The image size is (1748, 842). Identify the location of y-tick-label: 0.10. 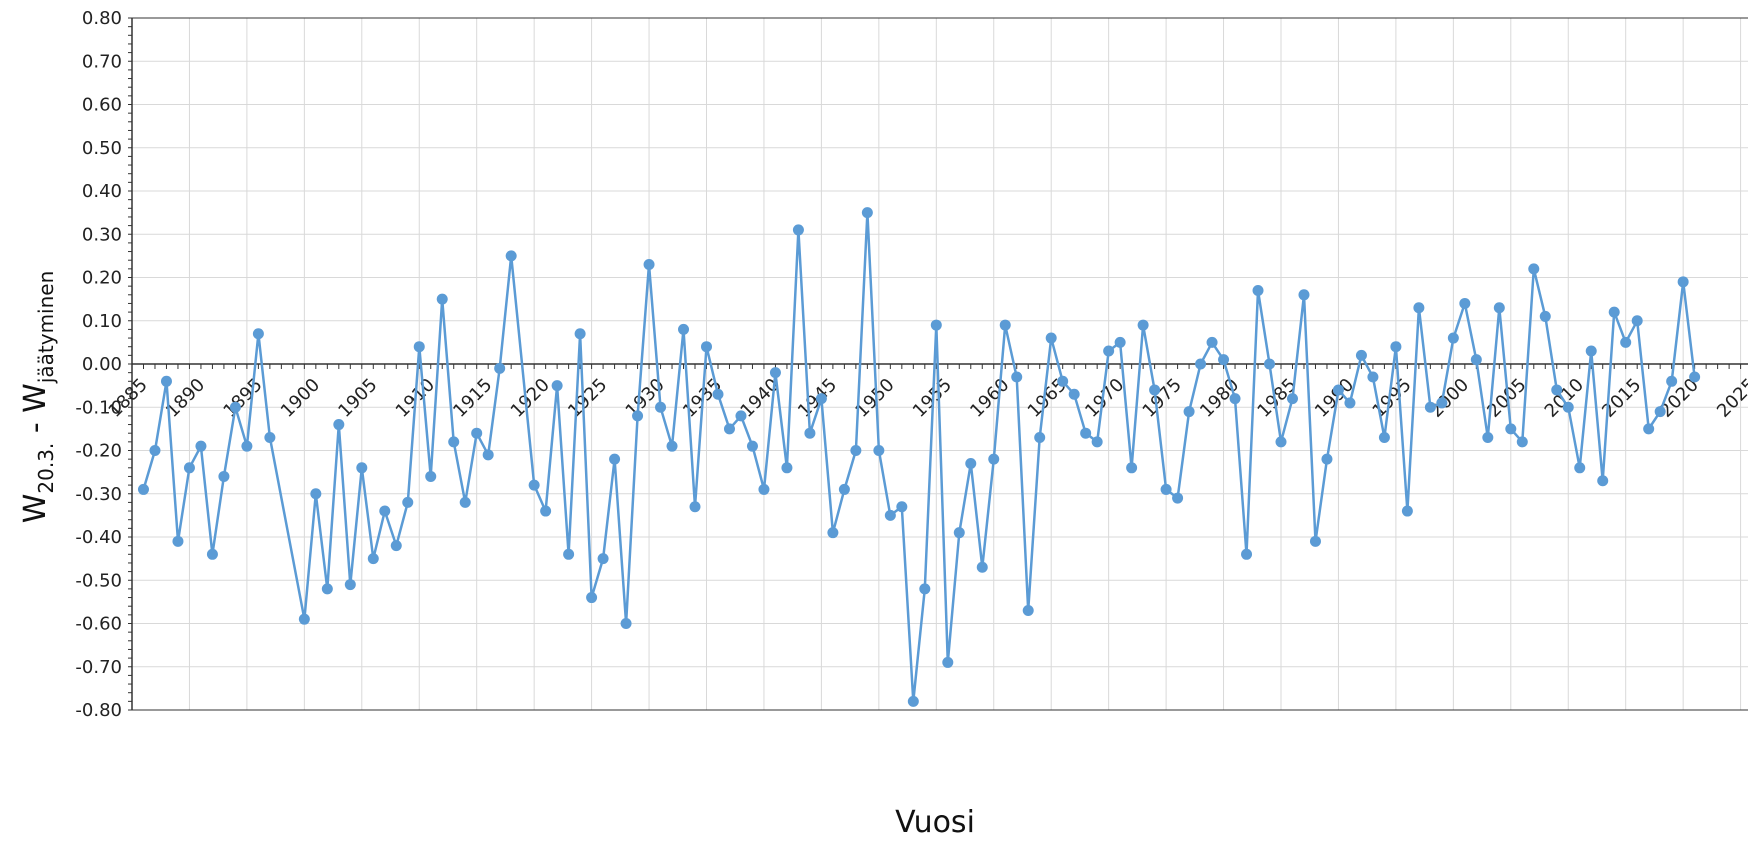
(102, 321).